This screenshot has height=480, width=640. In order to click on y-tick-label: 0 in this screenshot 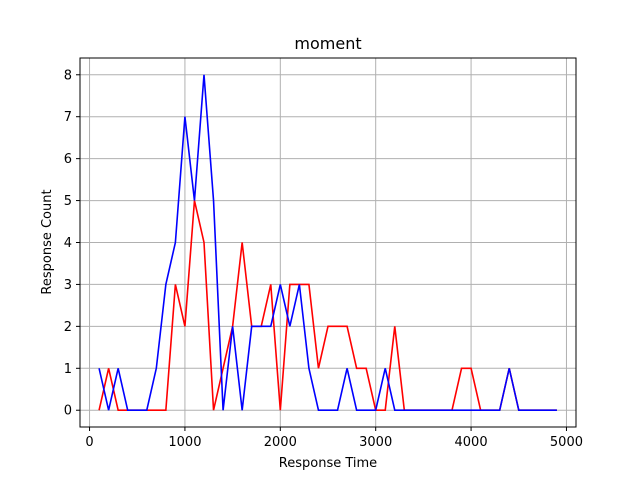, I will do `click(68, 411)`.